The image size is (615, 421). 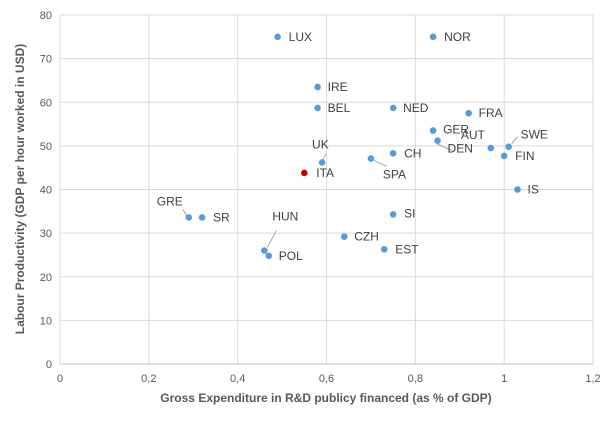 I want to click on leader-line-swe, so click(x=514, y=140).